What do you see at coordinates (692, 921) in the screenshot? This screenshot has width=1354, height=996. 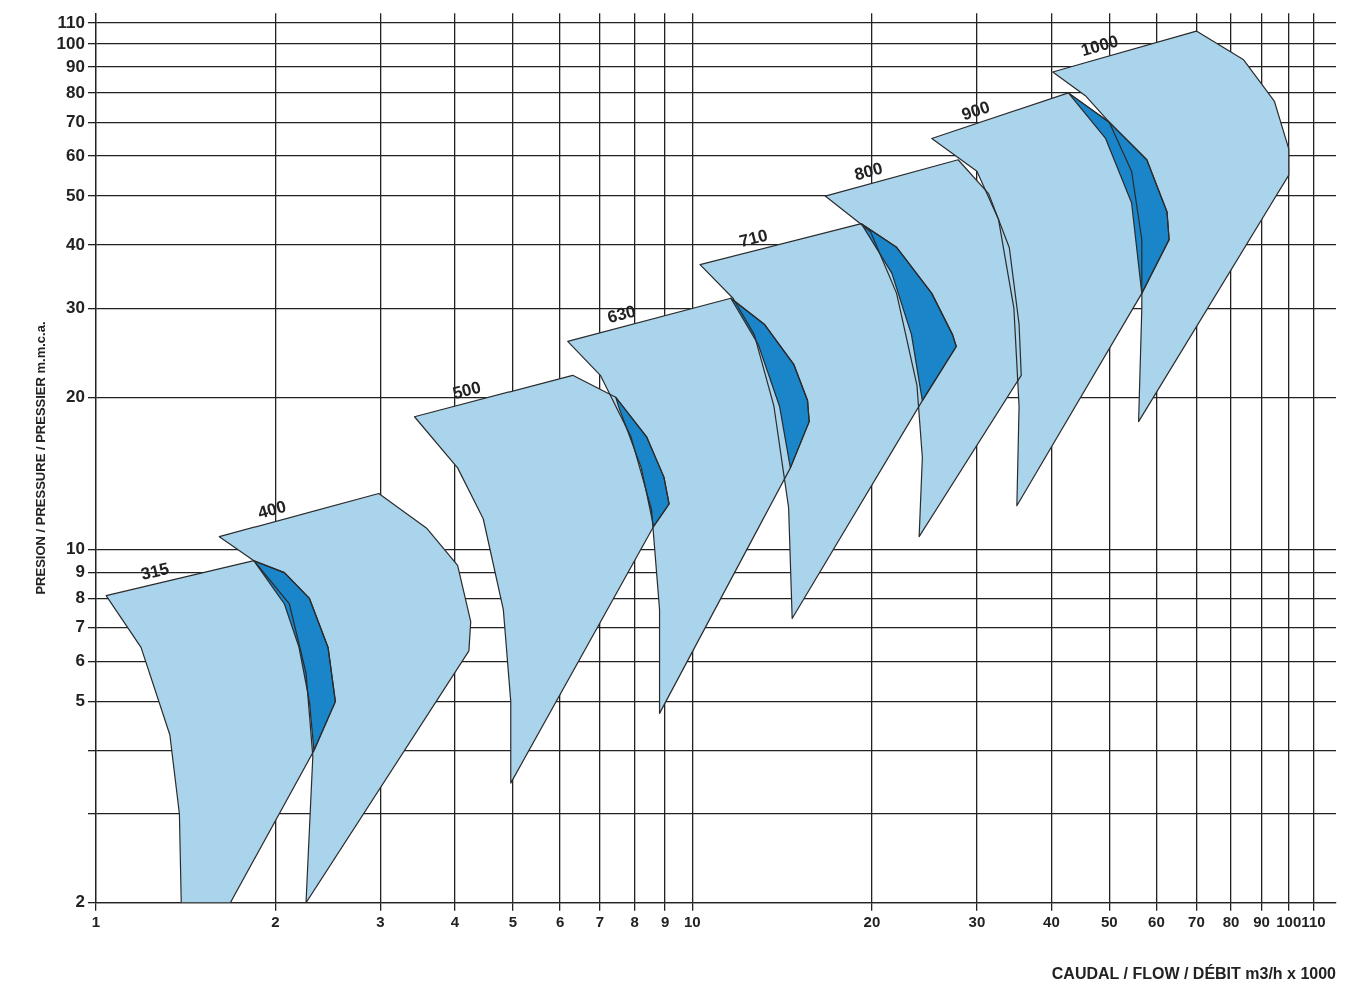 I see `x-tick-label: 10` at bounding box center [692, 921].